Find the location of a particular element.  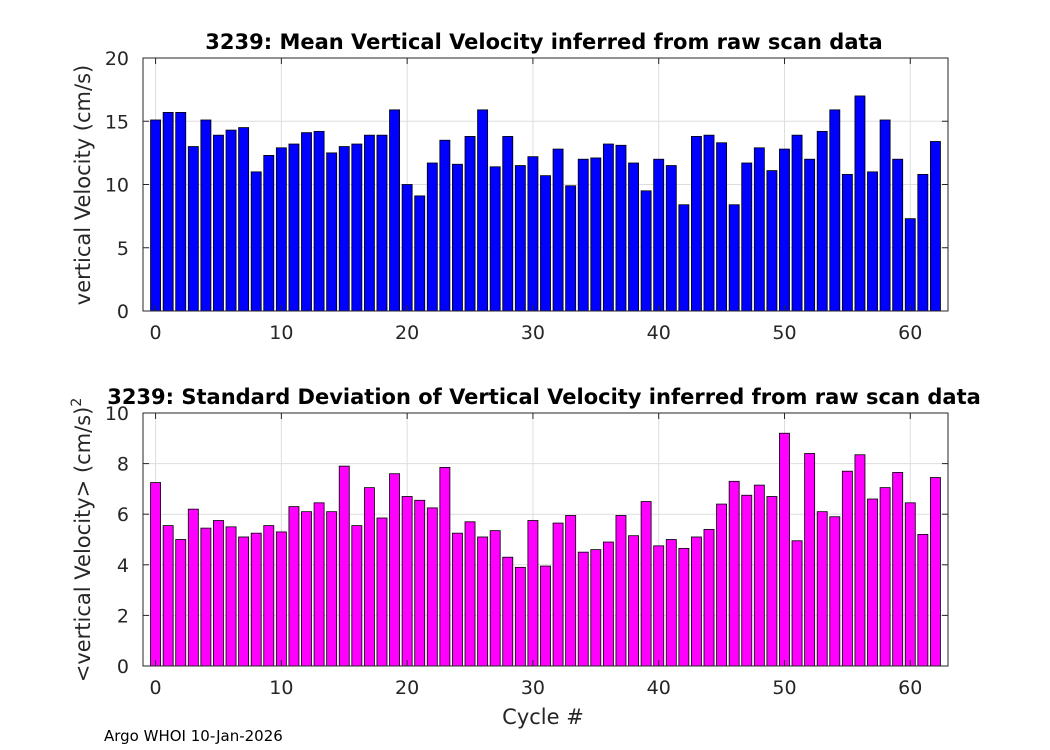

mean-x-tick-label: 60 is located at coordinates (910, 333).